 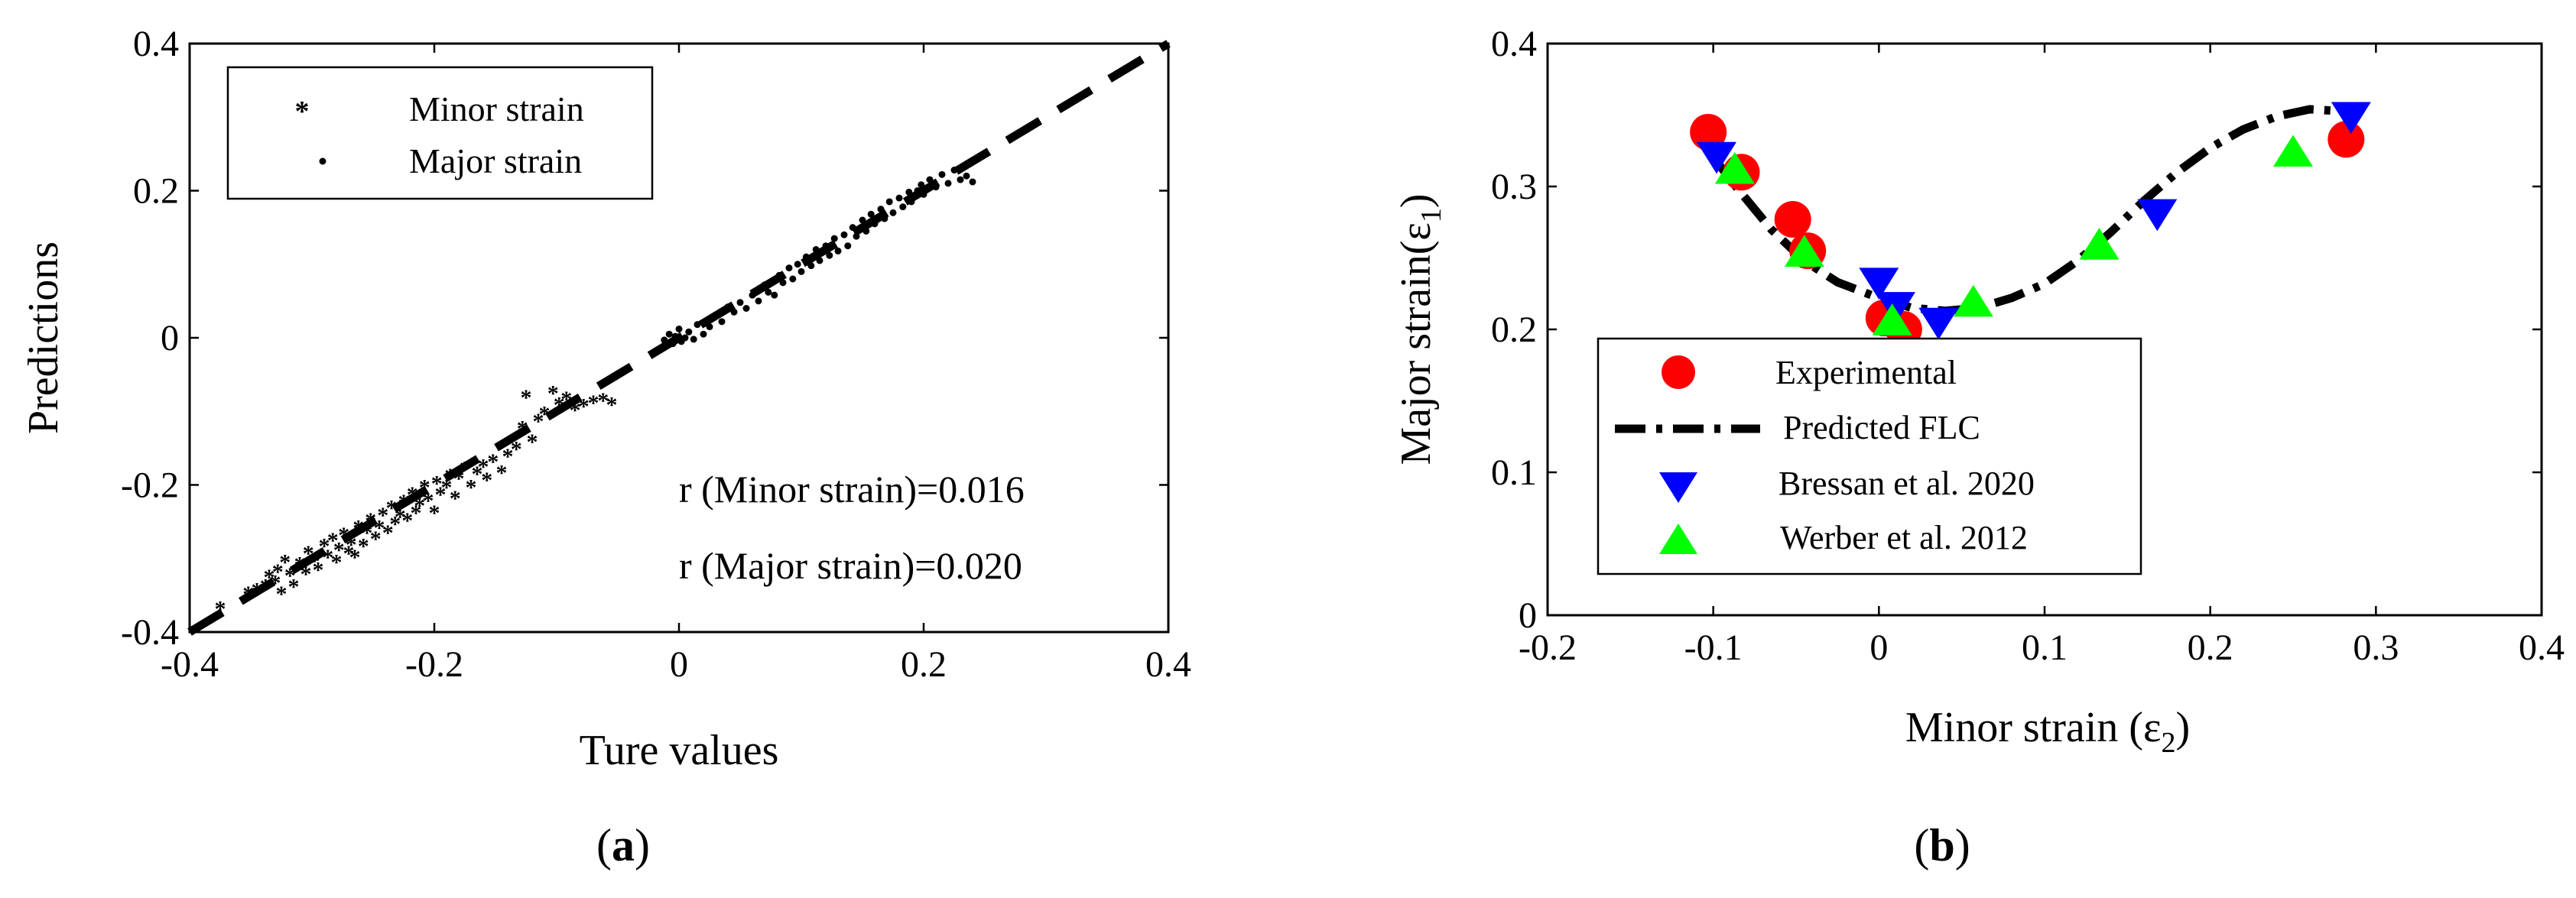 I want to click on panel-a-label: (a), so click(x=623, y=845).